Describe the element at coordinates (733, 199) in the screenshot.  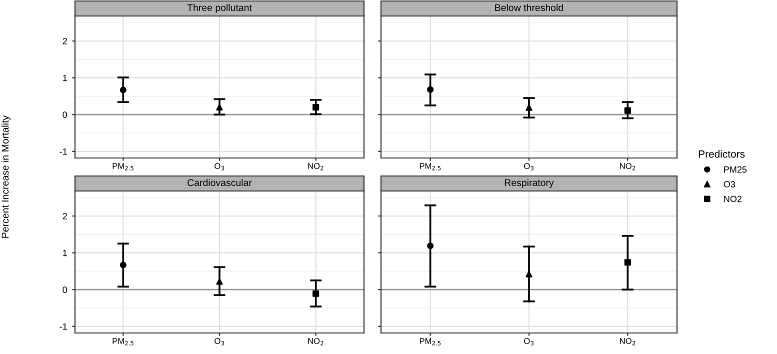
I see `legend-label: NO2` at that location.